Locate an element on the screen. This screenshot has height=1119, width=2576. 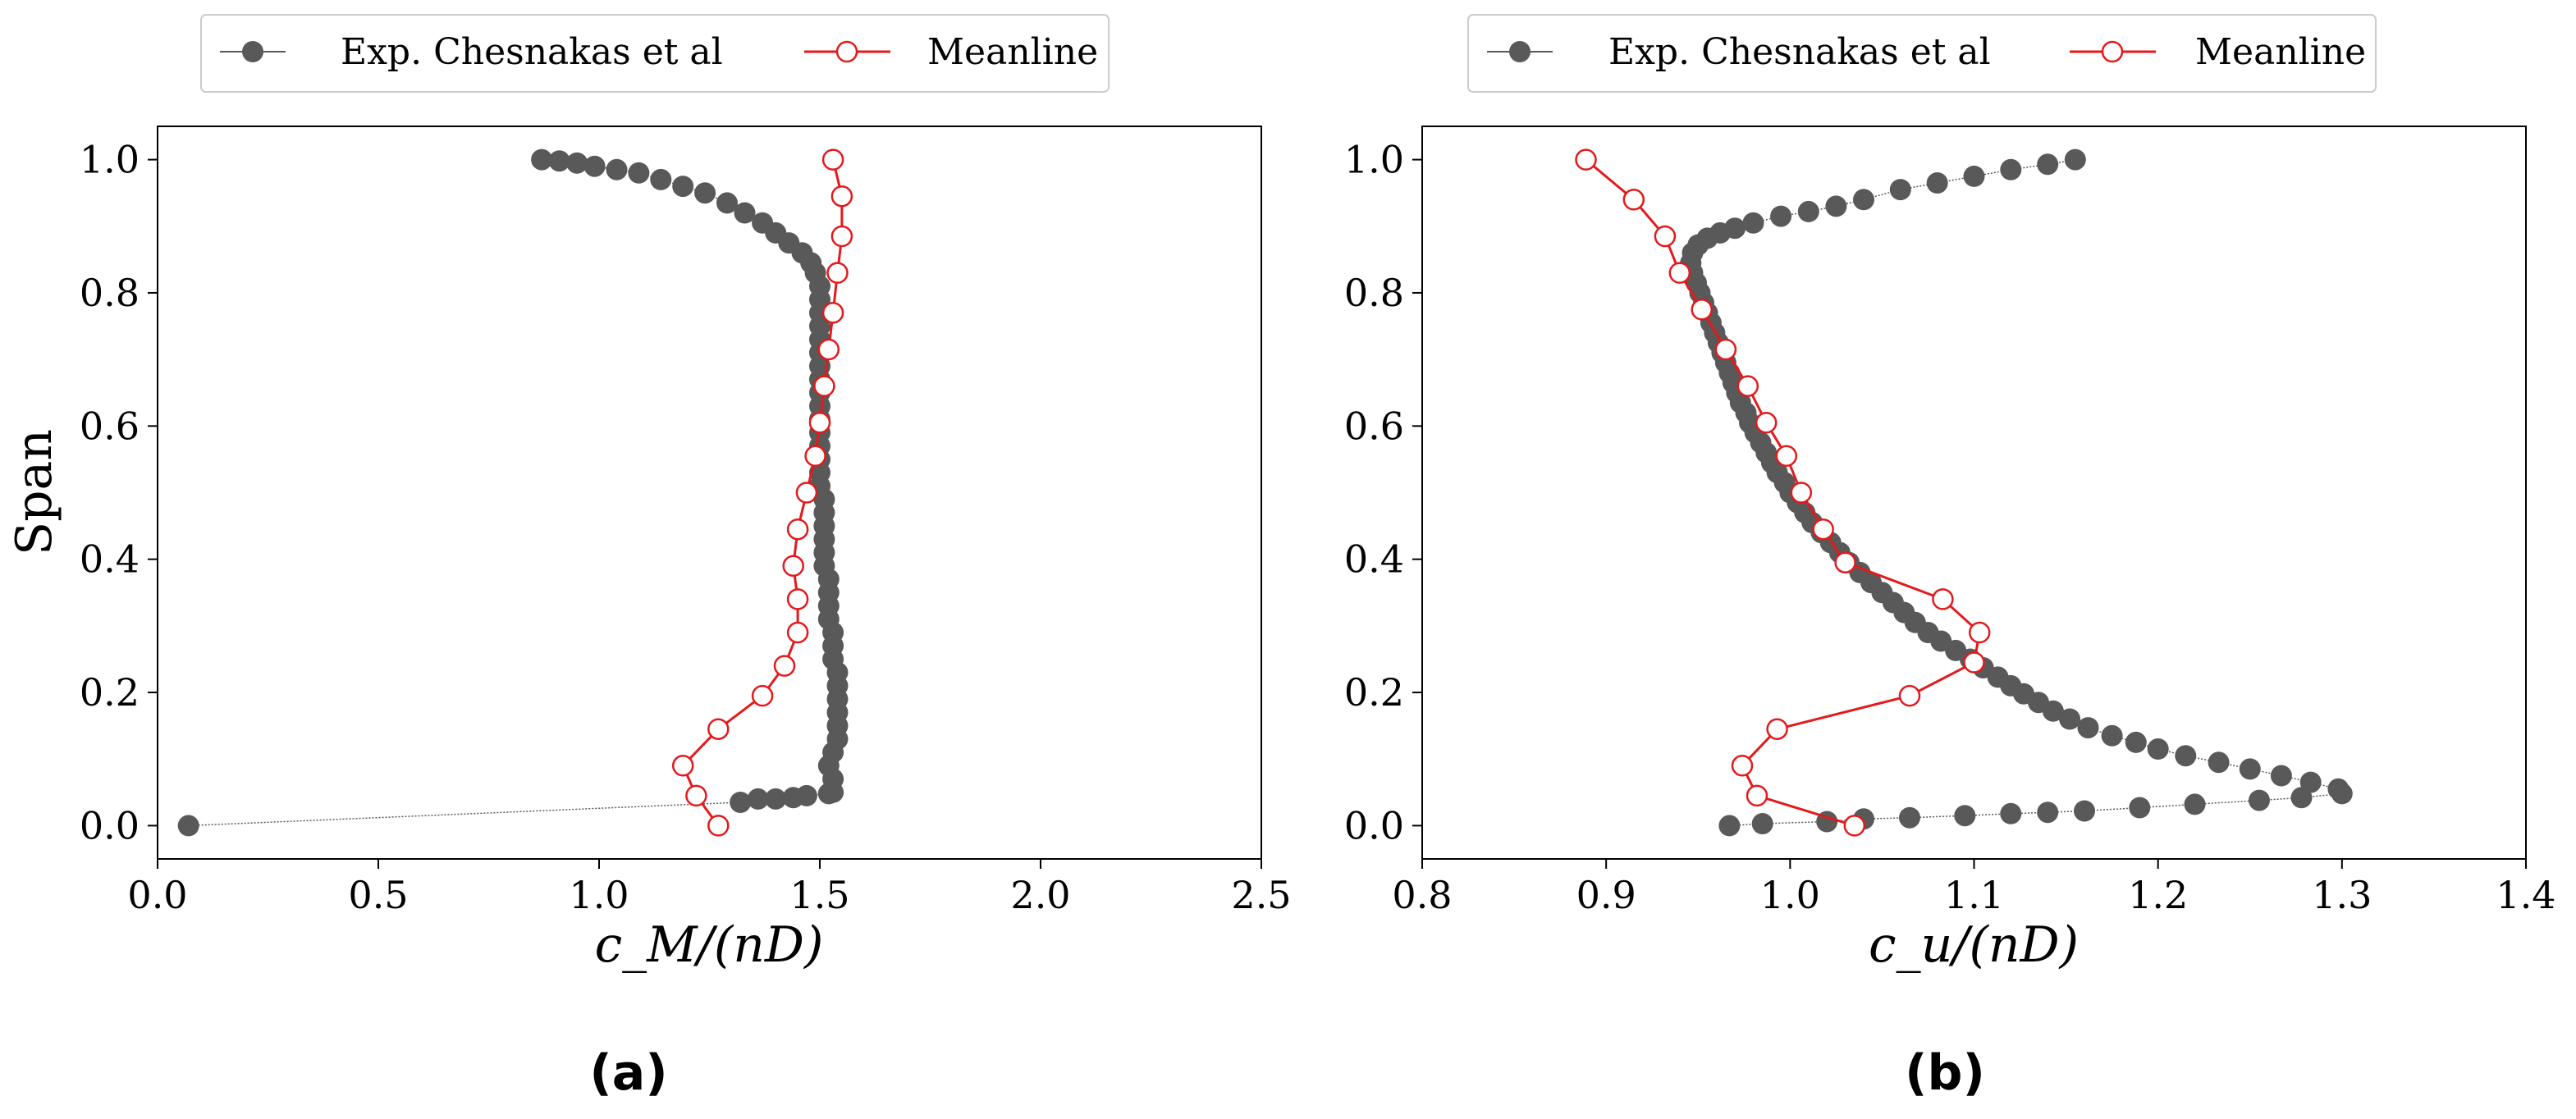
y-tick-label: 0.6 is located at coordinates (110, 426).